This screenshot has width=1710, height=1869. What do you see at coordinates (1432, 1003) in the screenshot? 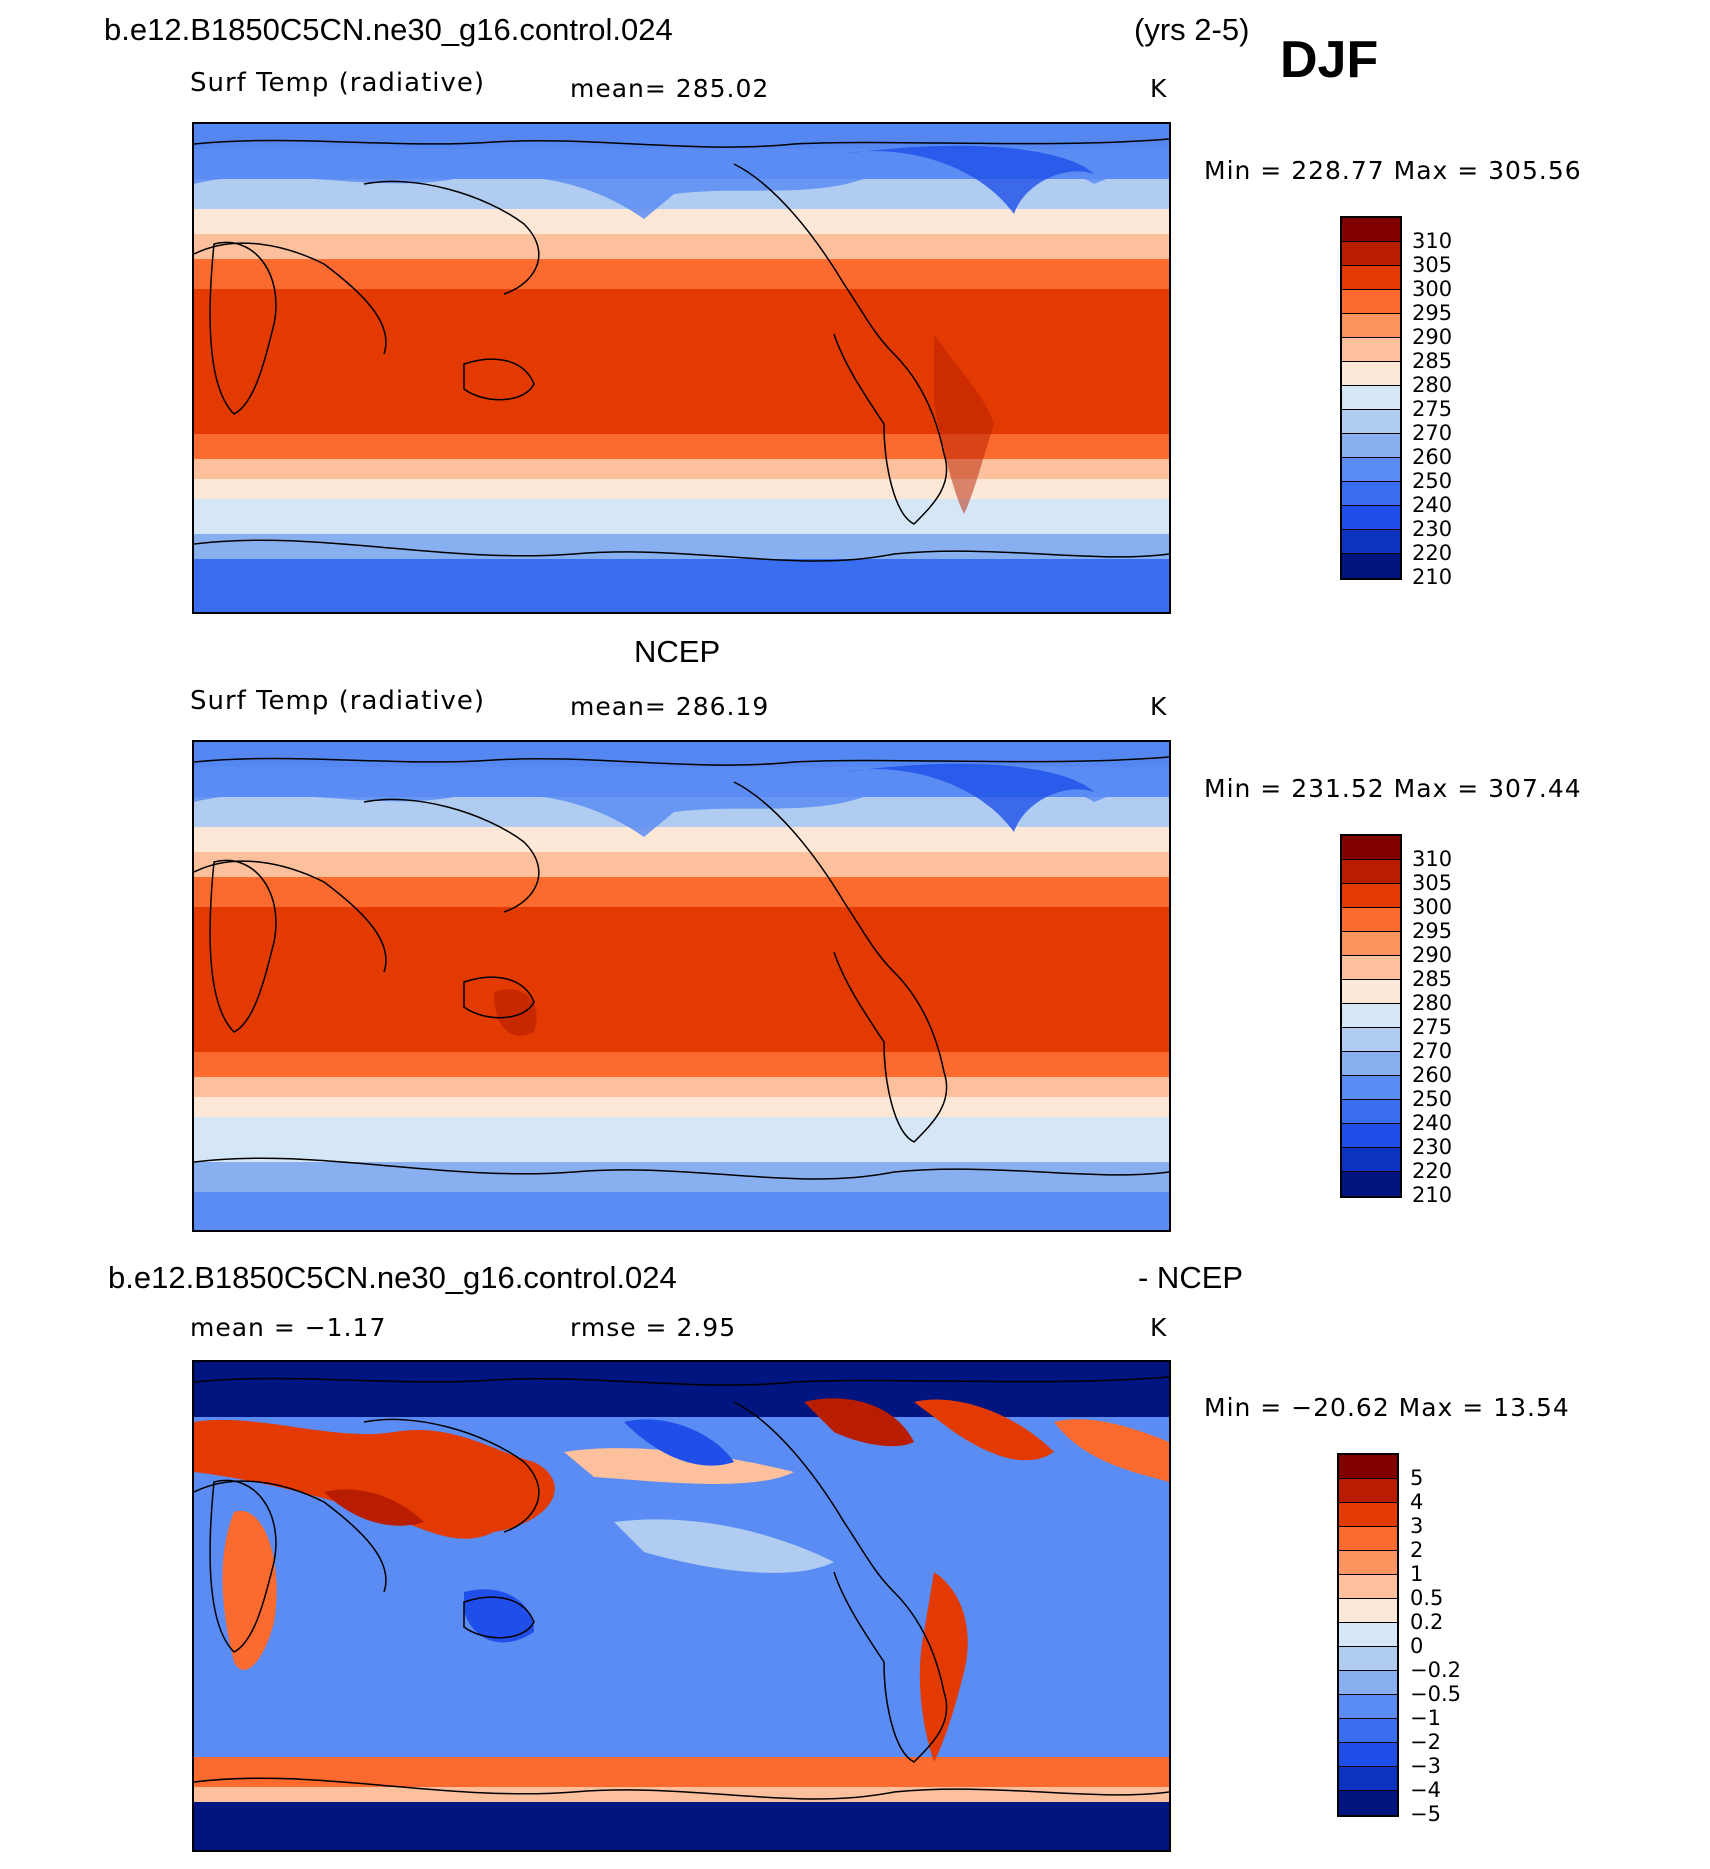
I see `panel2-cb-label: 280` at bounding box center [1432, 1003].